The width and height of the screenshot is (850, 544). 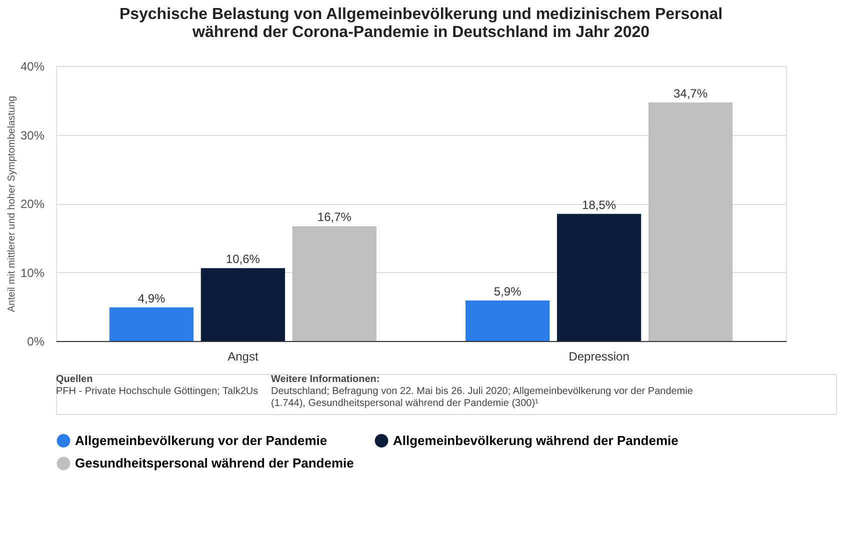 What do you see at coordinates (32, 204) in the screenshot?
I see `y-tick-label: 20%` at bounding box center [32, 204].